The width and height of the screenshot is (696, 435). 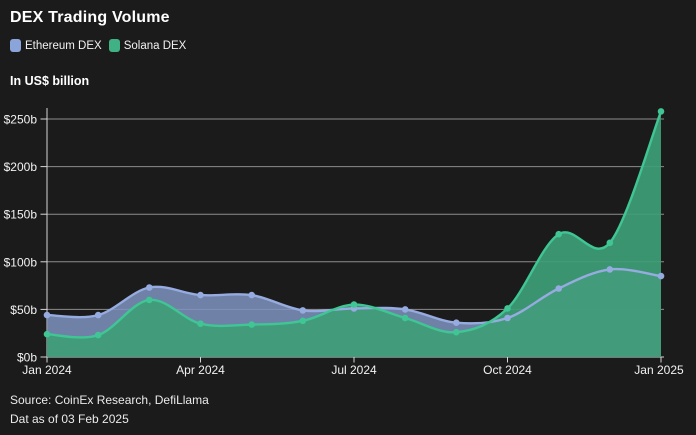 What do you see at coordinates (50, 81) in the screenshot?
I see `y-axis-title: In US$ billion` at bounding box center [50, 81].